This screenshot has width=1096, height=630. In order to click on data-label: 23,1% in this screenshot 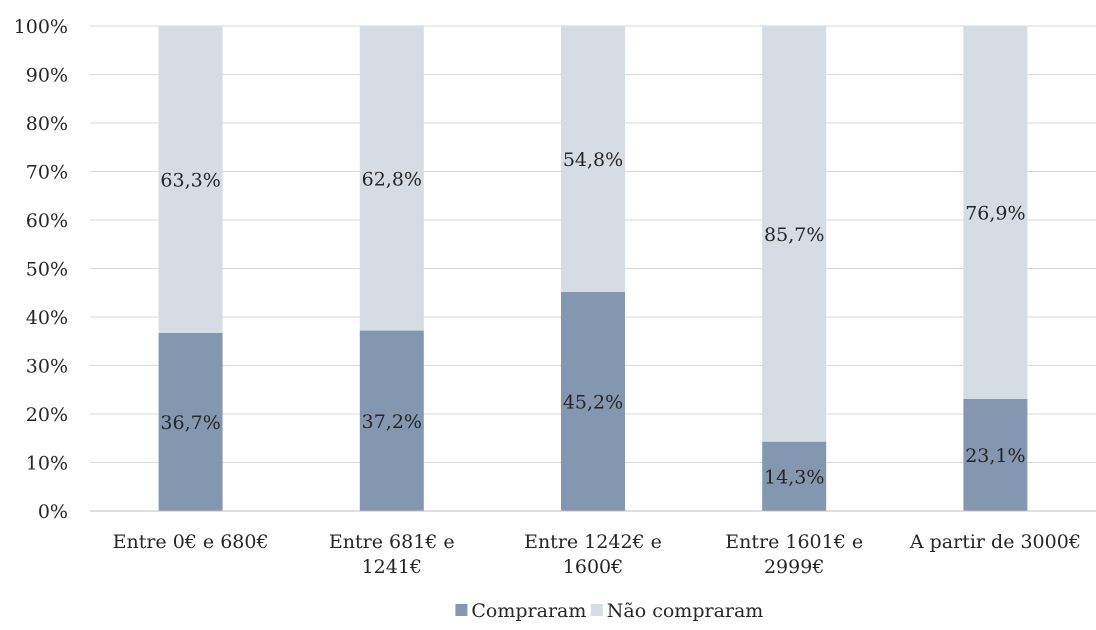, I will do `click(995, 456)`.